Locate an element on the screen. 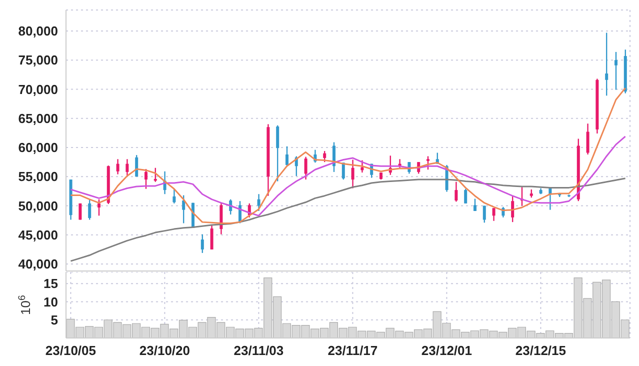 The image size is (639, 366). x-tick-label: 23/11/03 is located at coordinates (259, 350).